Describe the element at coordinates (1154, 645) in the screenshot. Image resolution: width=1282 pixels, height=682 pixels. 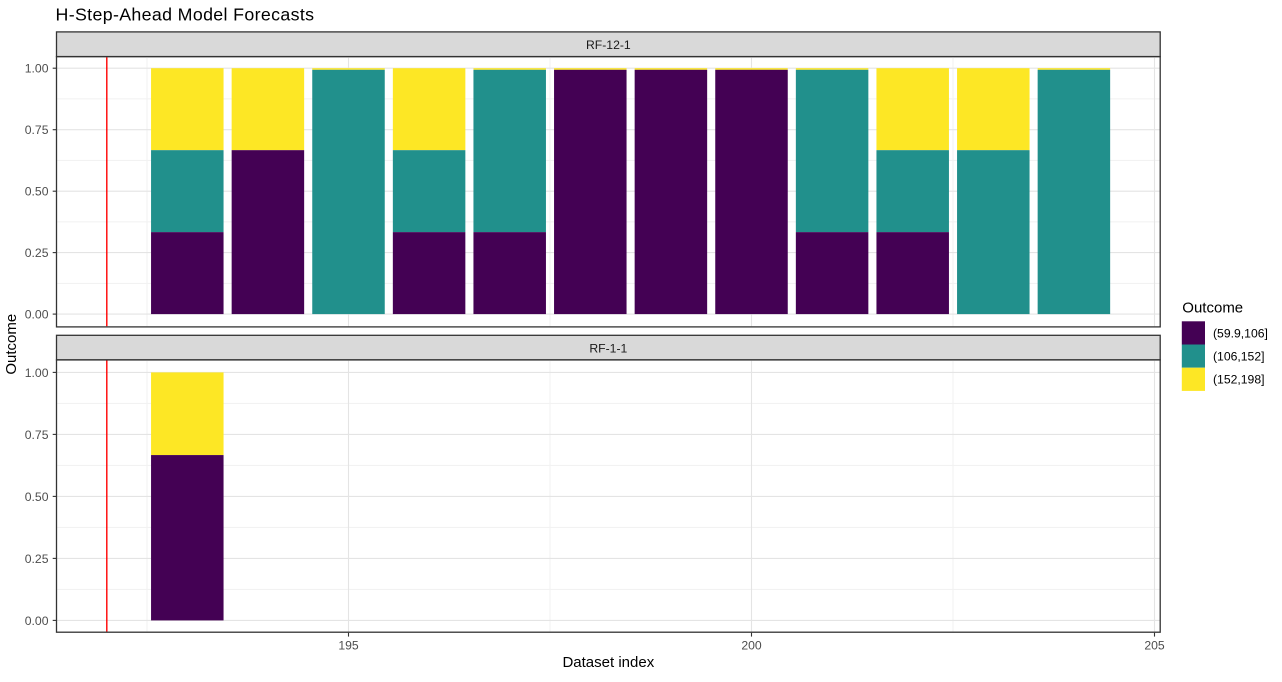
I see `svg-text: 205` at that location.